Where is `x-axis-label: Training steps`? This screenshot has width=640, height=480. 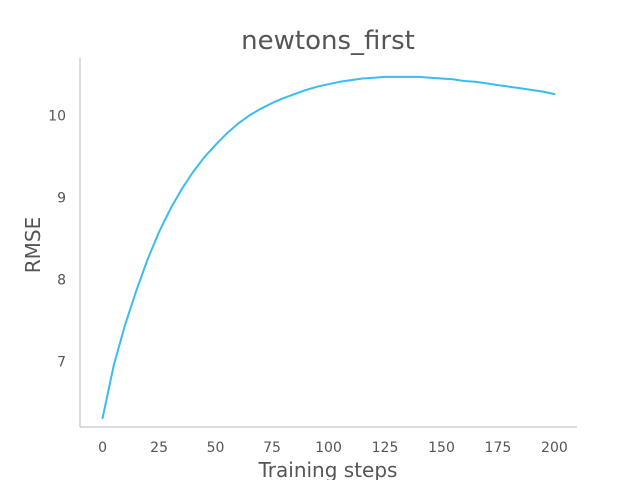
x-axis-label: Training steps is located at coordinates (328, 469).